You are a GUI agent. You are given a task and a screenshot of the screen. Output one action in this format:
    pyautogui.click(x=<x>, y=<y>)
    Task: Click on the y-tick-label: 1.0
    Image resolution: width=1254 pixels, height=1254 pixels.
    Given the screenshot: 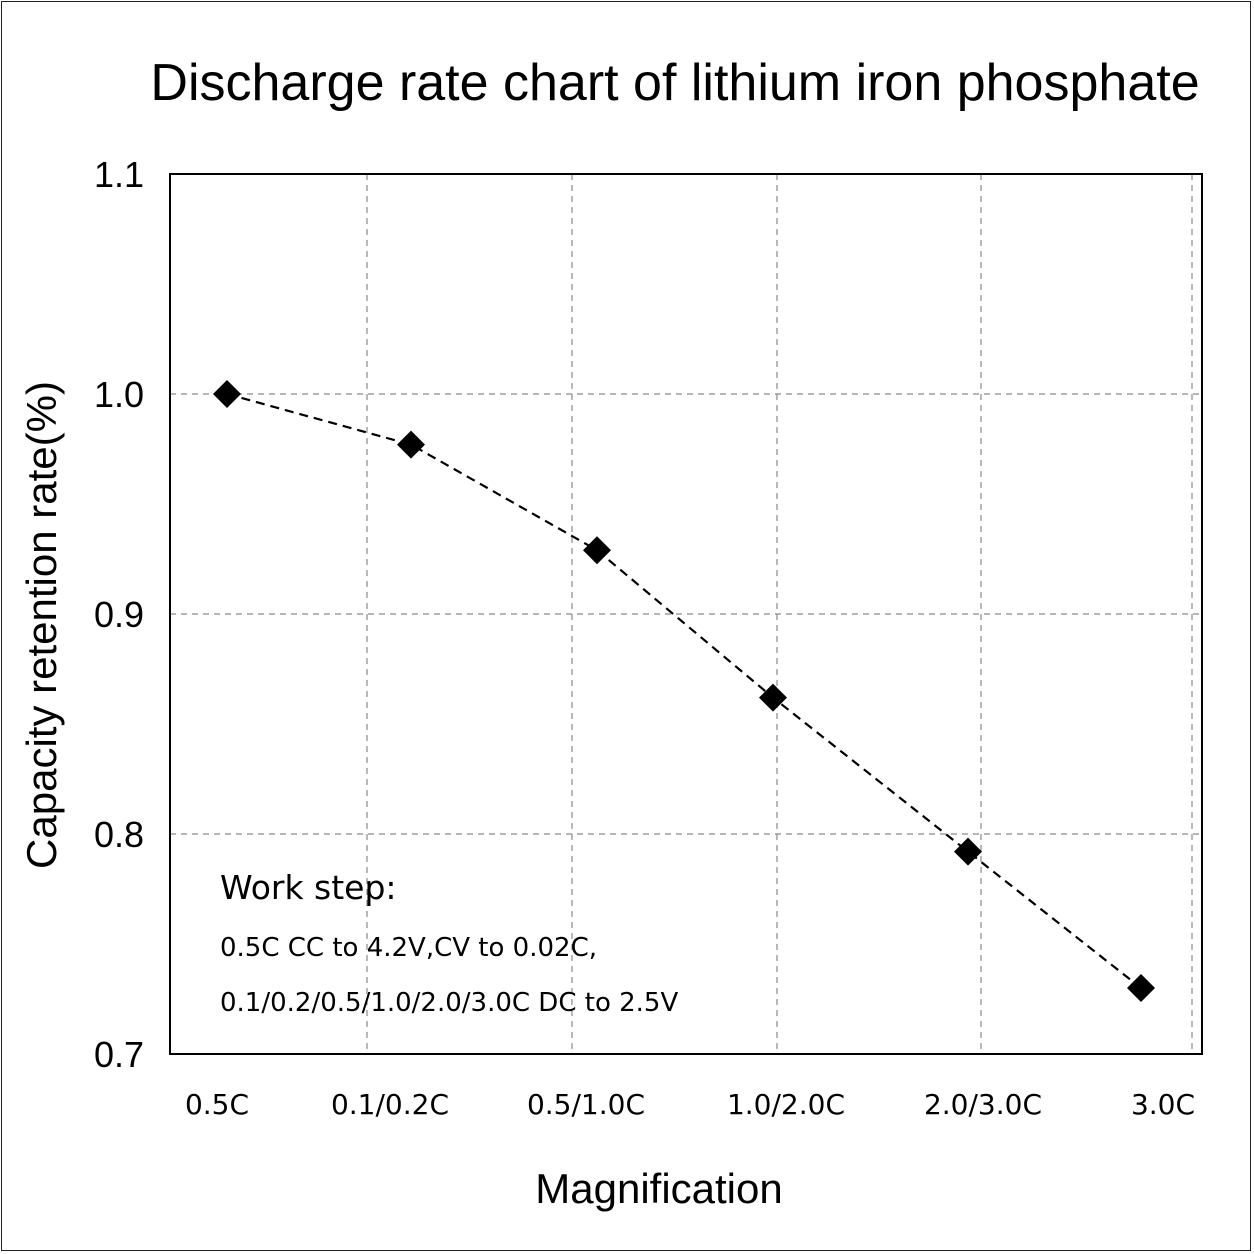 What is the action you would take?
    pyautogui.click(x=119, y=394)
    